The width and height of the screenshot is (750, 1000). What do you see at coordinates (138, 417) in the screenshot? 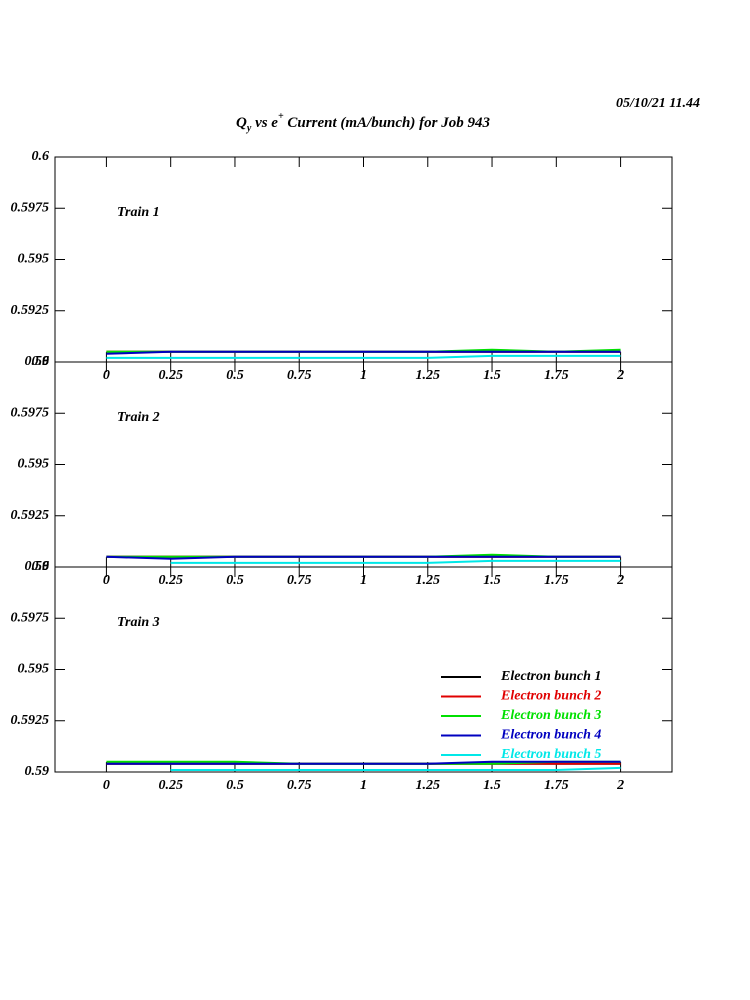
I see `panel-label: Train 2` at bounding box center [138, 417].